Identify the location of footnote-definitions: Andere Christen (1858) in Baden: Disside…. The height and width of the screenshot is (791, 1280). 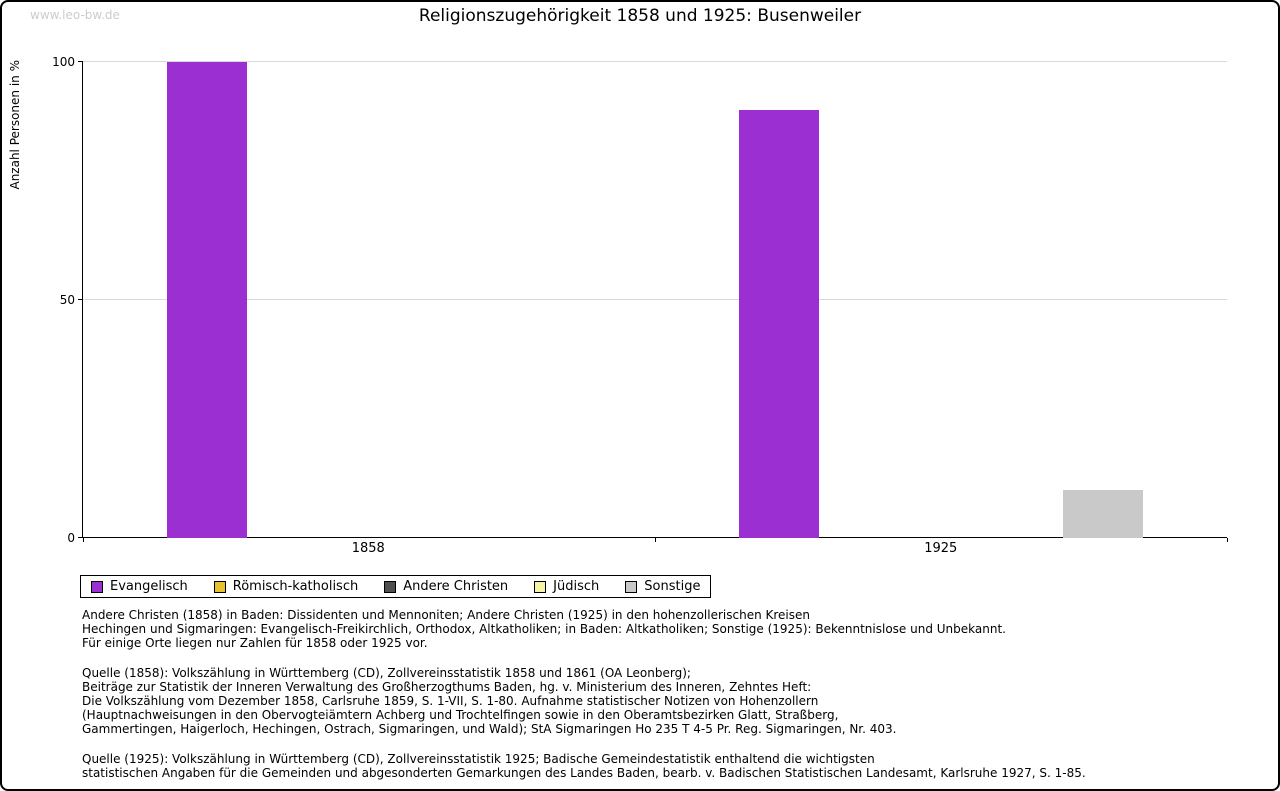
(544, 629).